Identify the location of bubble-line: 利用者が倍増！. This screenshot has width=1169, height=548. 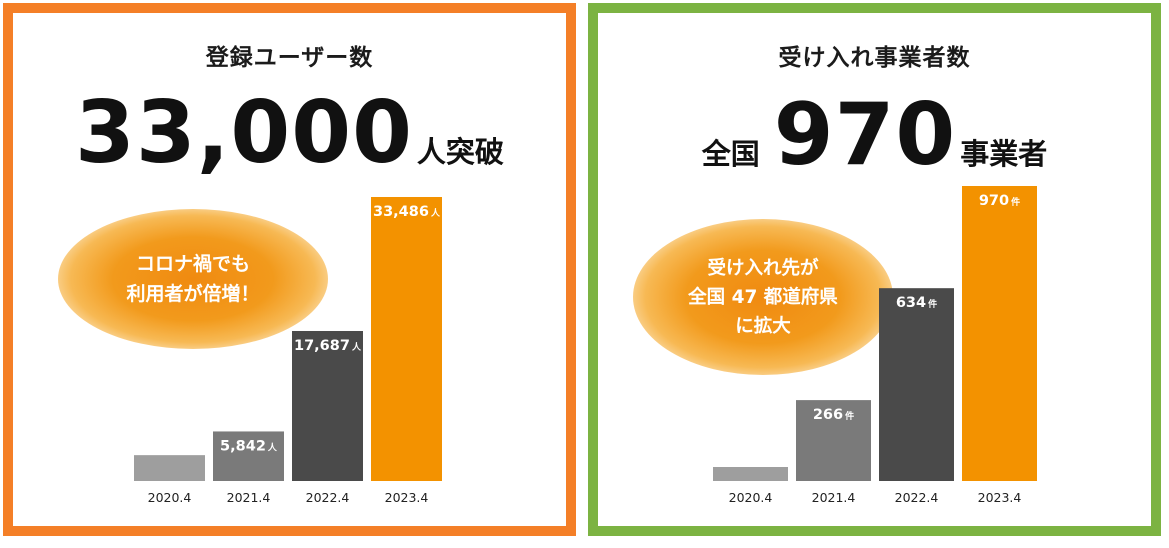
(193, 294).